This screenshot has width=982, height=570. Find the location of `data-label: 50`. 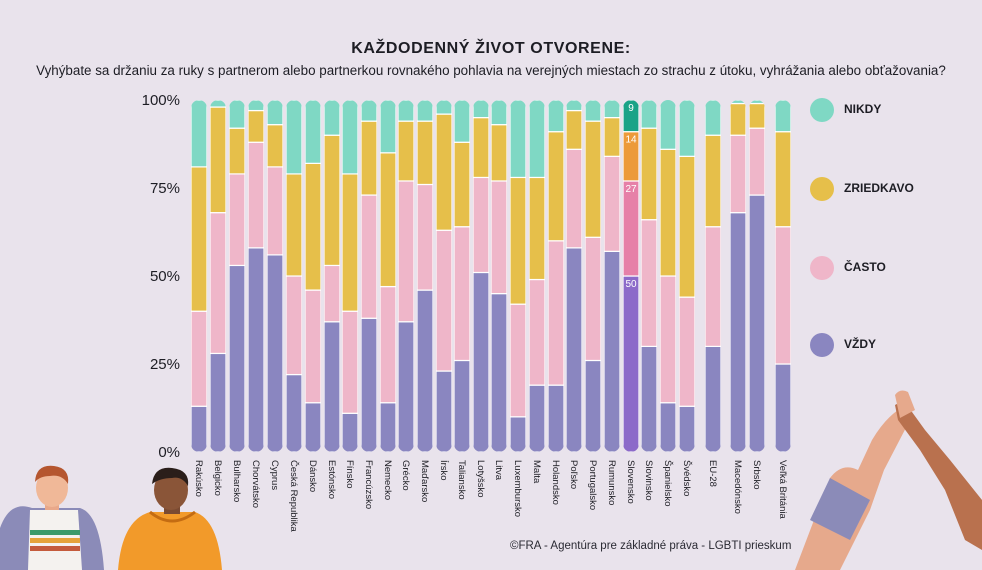

data-label: 50 is located at coordinates (631, 284).